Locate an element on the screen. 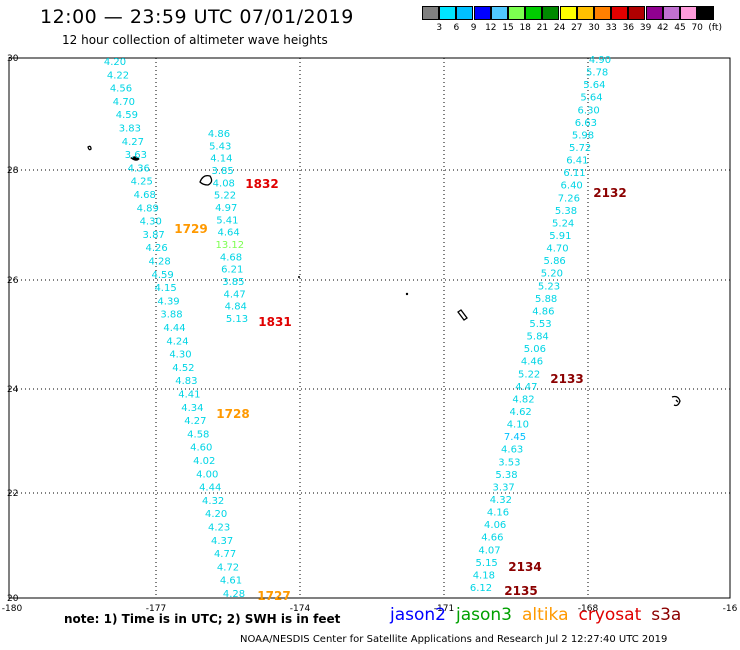 The width and height of the screenshot is (740, 650). wave-height-label: 4.32 is located at coordinates (501, 500).